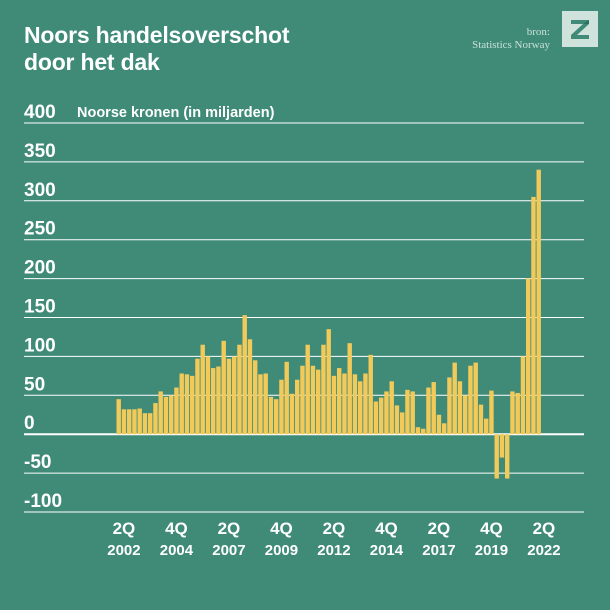 This screenshot has height=610, width=610. Describe the element at coordinates (511, 45) in the screenshot. I see `source-name: Statistics Norway` at that location.